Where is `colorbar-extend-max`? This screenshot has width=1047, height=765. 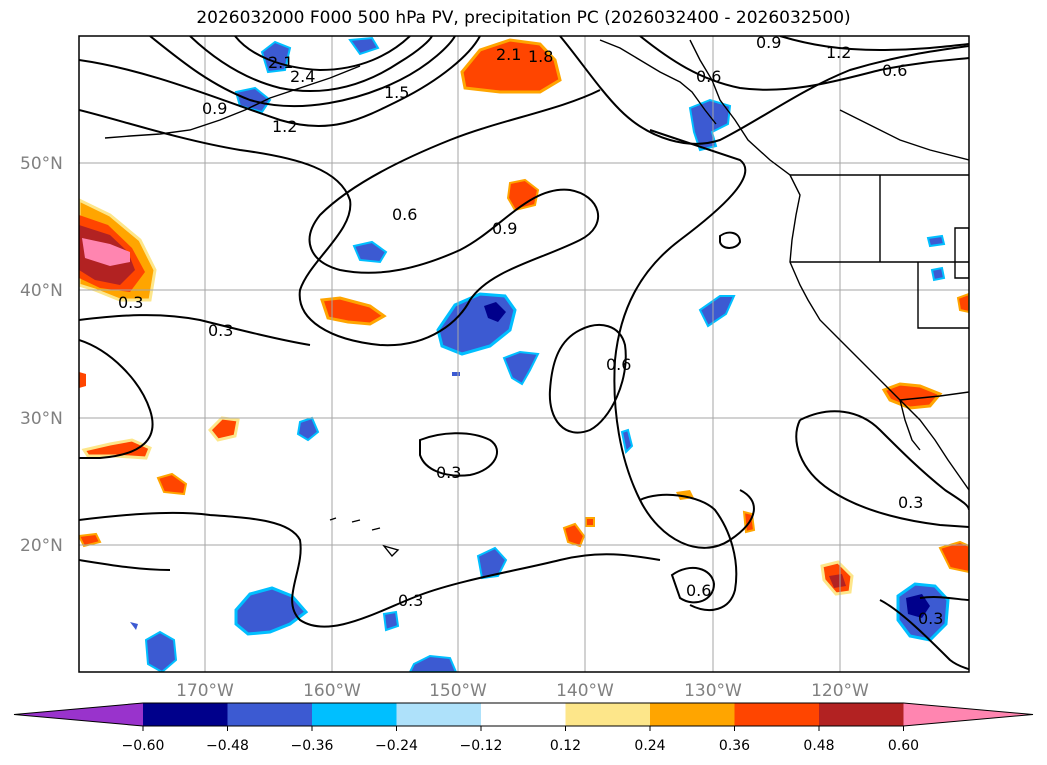 colorbar-extend-max is located at coordinates (968, 714).